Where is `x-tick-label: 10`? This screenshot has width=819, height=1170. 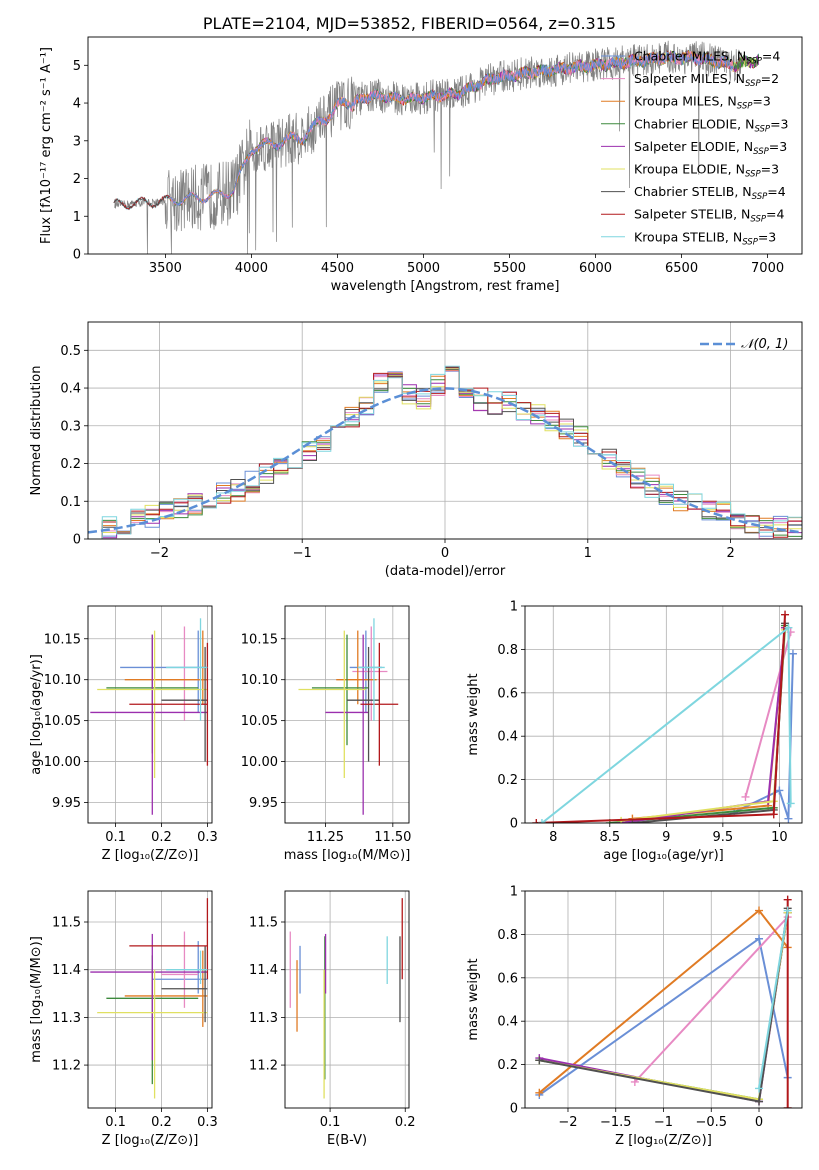 x-tick-label: 10 is located at coordinates (779, 837).